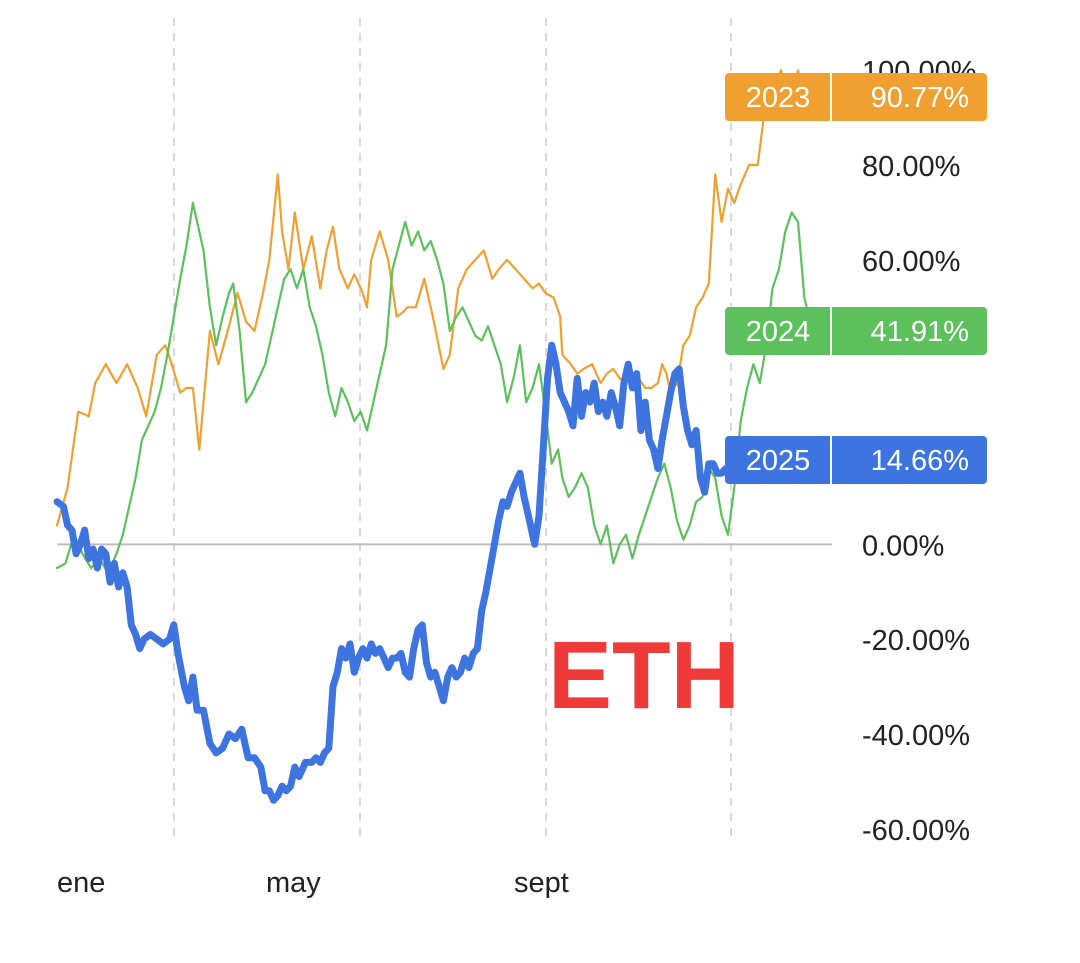 Image resolution: width=1080 pixels, height=963 pixels. What do you see at coordinates (920, 461) in the screenshot?
I see `badge-value-label: 14.66%` at bounding box center [920, 461].